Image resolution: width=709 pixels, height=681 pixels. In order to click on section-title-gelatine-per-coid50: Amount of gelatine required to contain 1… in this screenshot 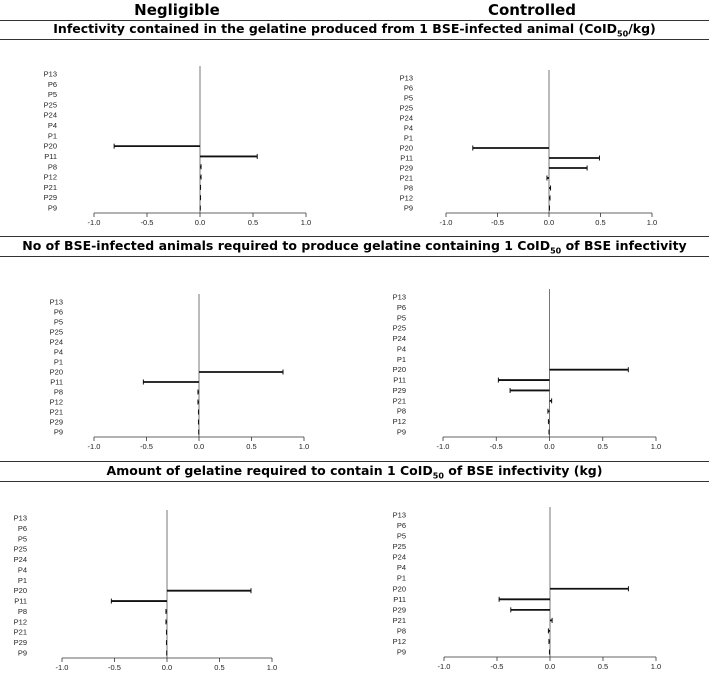, I will do `click(354, 472)`.